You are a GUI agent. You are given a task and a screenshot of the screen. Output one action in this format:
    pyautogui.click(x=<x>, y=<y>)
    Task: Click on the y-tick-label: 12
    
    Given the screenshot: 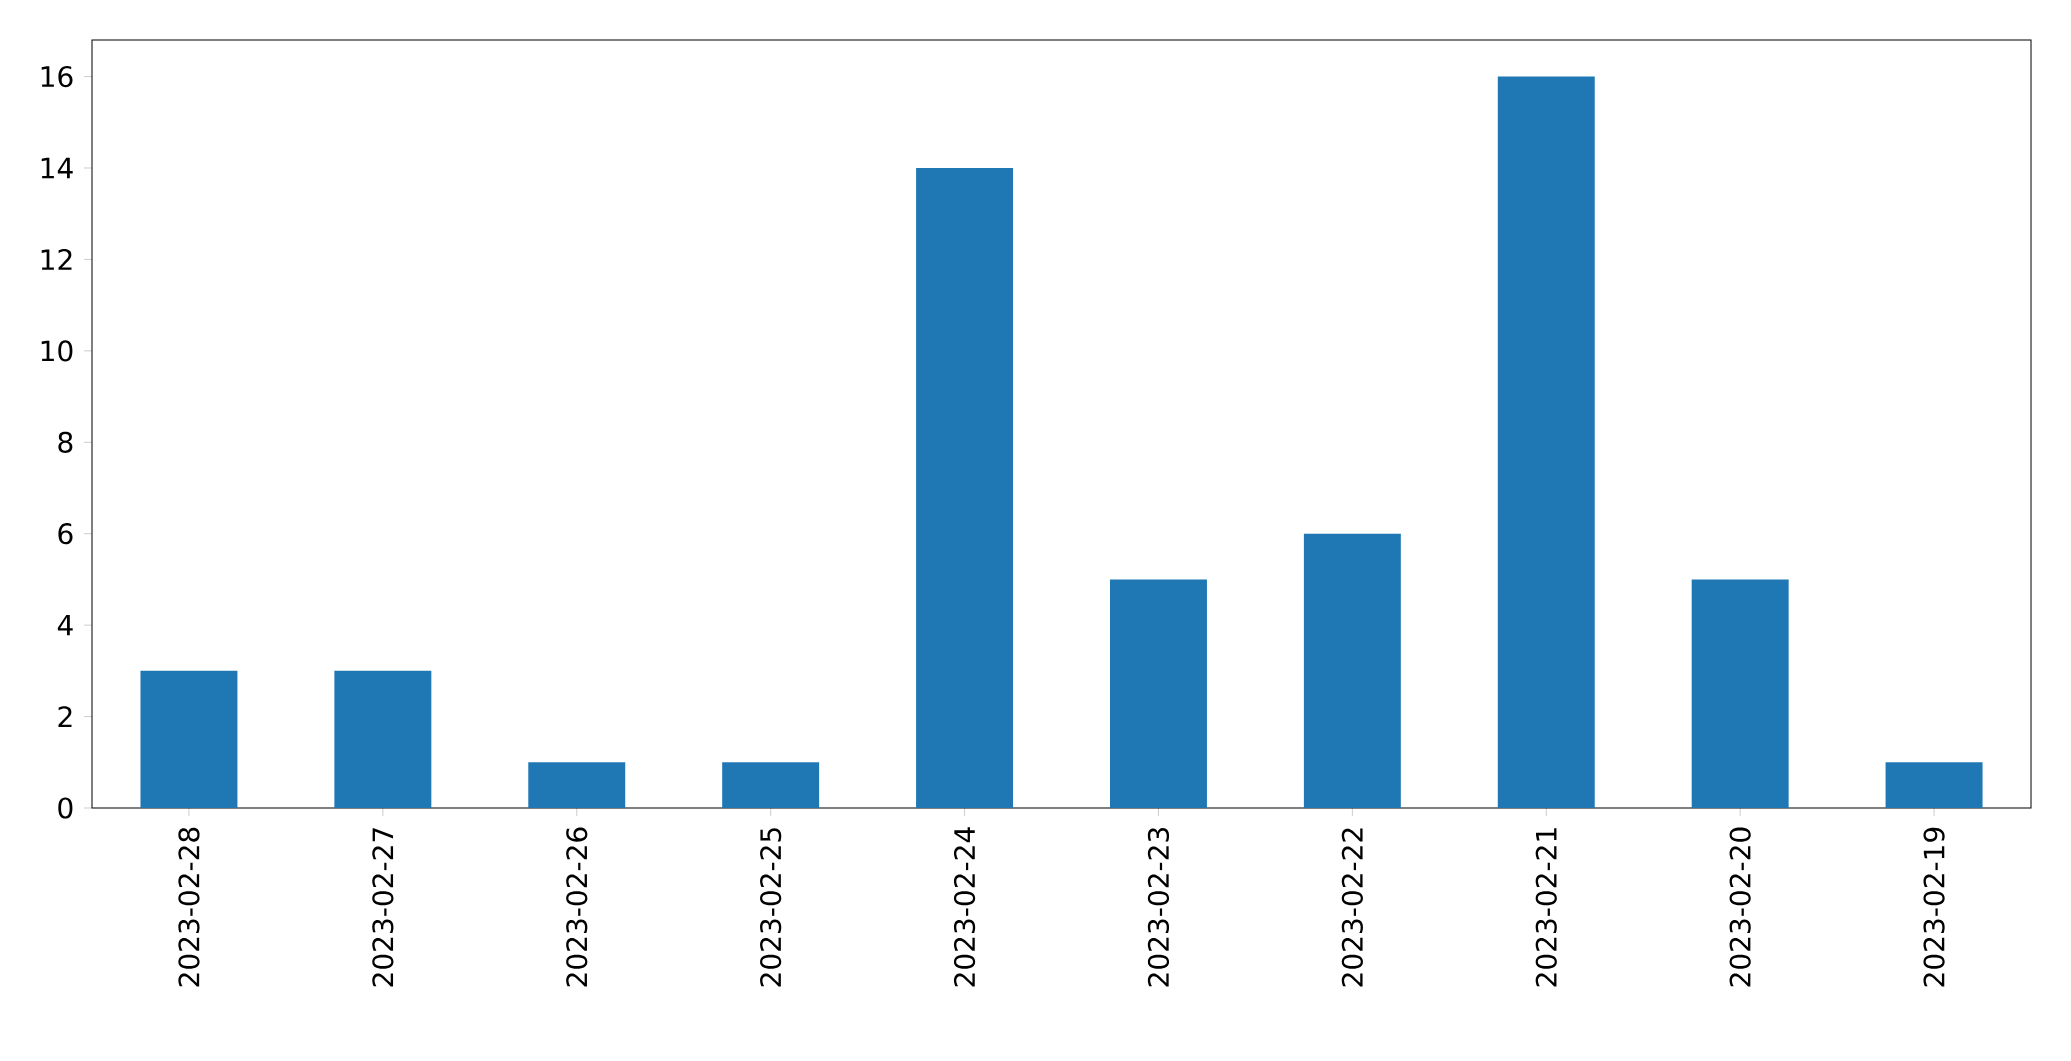 What is the action you would take?
    pyautogui.click(x=56, y=259)
    